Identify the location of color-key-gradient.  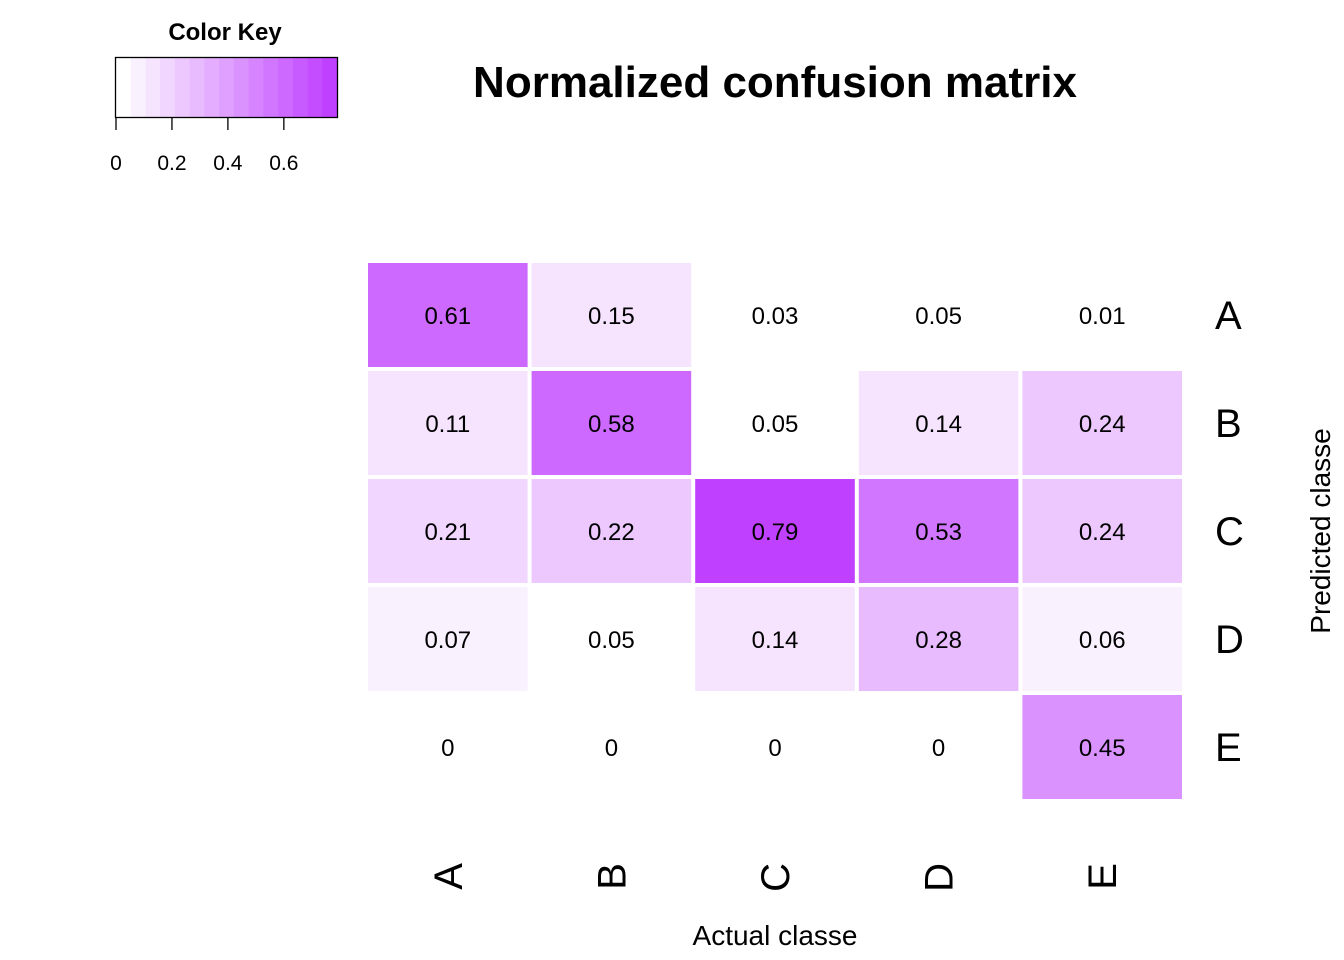
(227, 87).